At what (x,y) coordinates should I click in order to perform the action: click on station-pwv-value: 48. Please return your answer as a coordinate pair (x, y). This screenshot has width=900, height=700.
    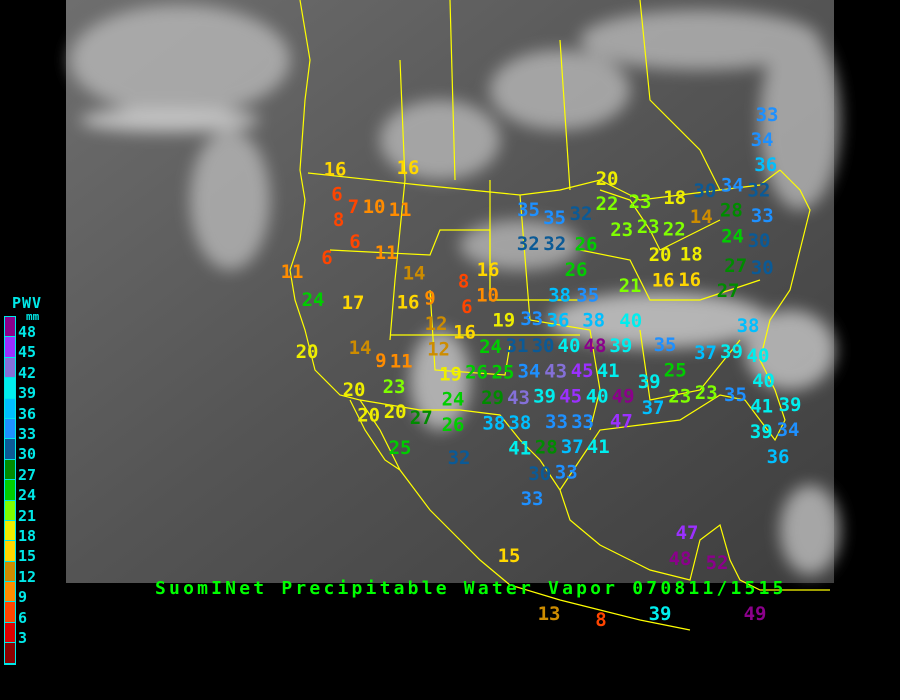
    Looking at the image, I should click on (680, 559).